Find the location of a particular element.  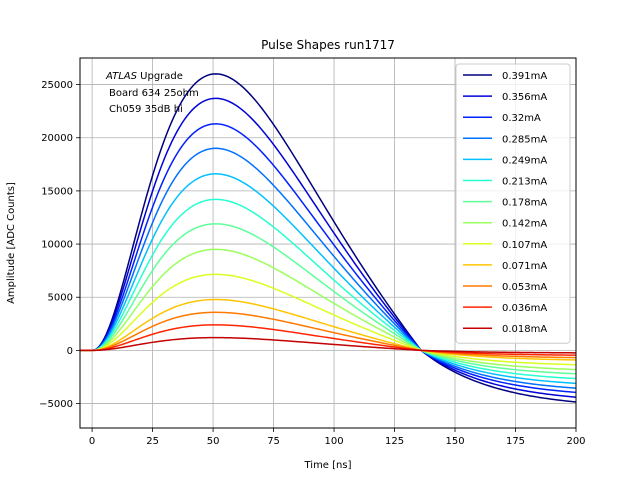

x-tick-label: 100 is located at coordinates (334, 441).